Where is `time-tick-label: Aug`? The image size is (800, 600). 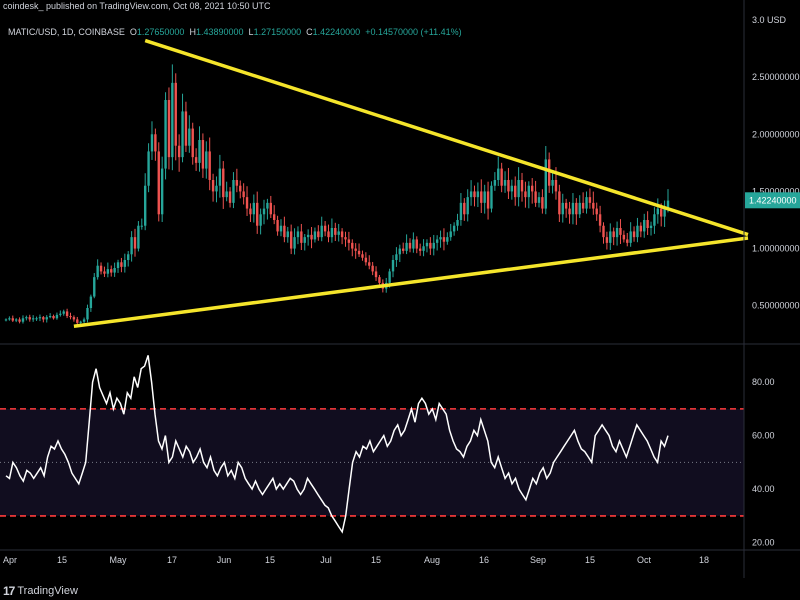
time-tick-label: Aug is located at coordinates (432, 560).